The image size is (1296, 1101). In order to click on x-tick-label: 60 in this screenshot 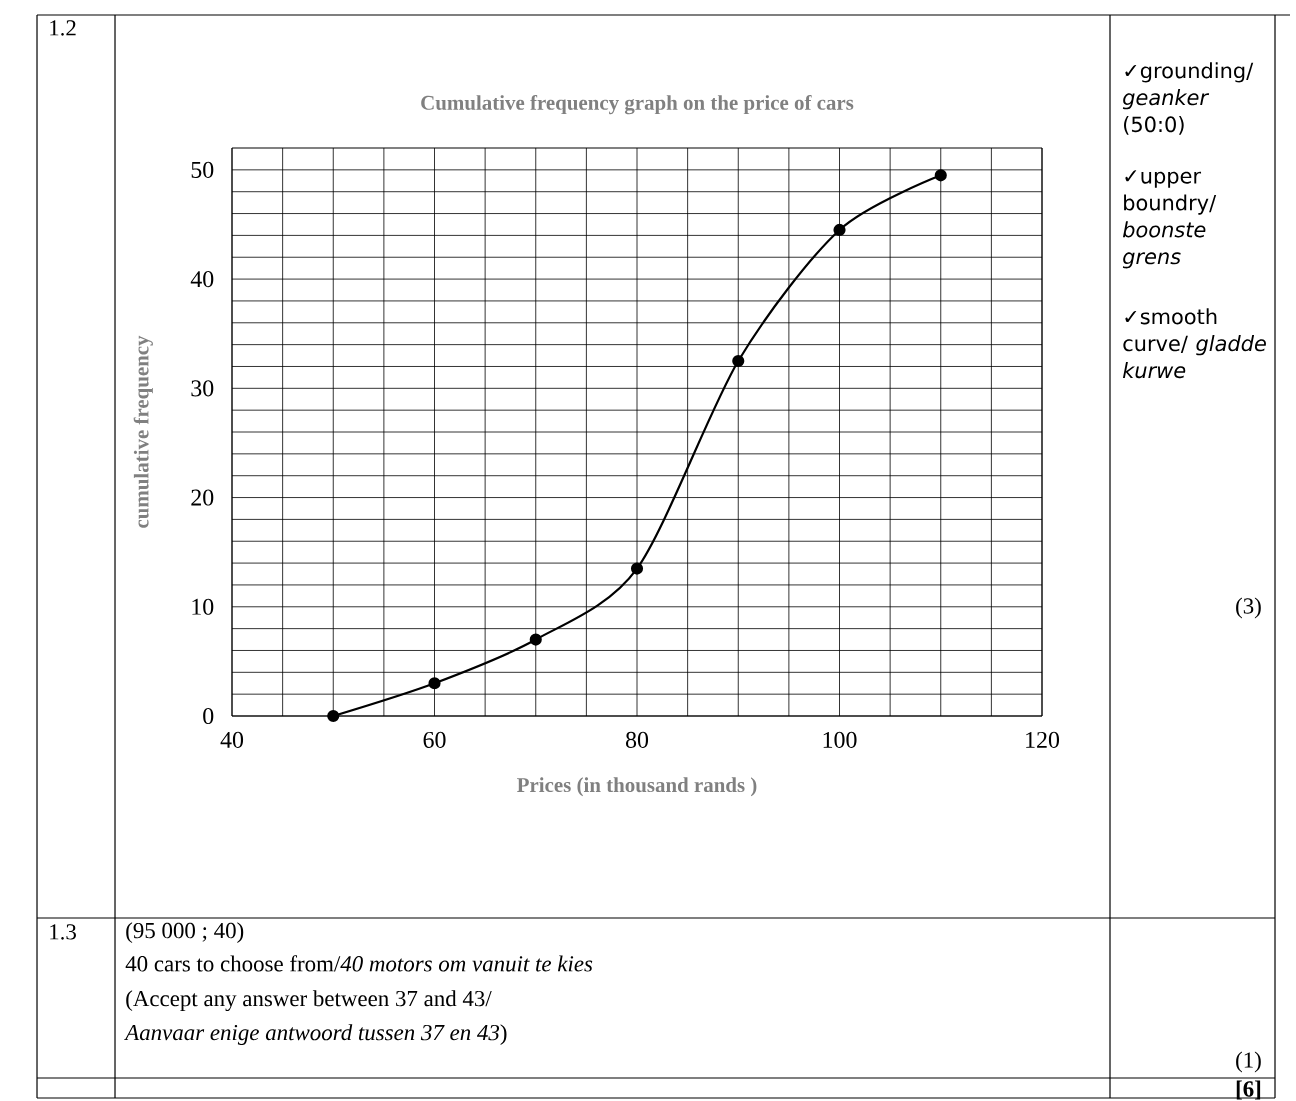, I will do `click(434, 739)`.